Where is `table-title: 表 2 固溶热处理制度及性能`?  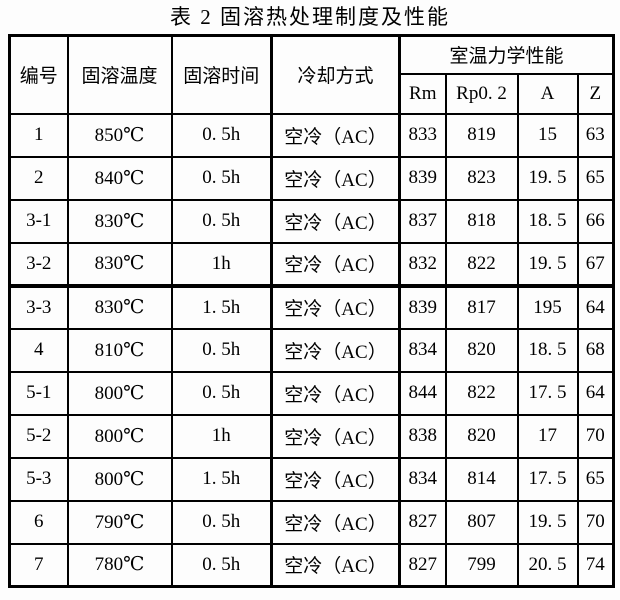 table-title: 表 2 固溶热处理制度及性能 is located at coordinates (310, 17).